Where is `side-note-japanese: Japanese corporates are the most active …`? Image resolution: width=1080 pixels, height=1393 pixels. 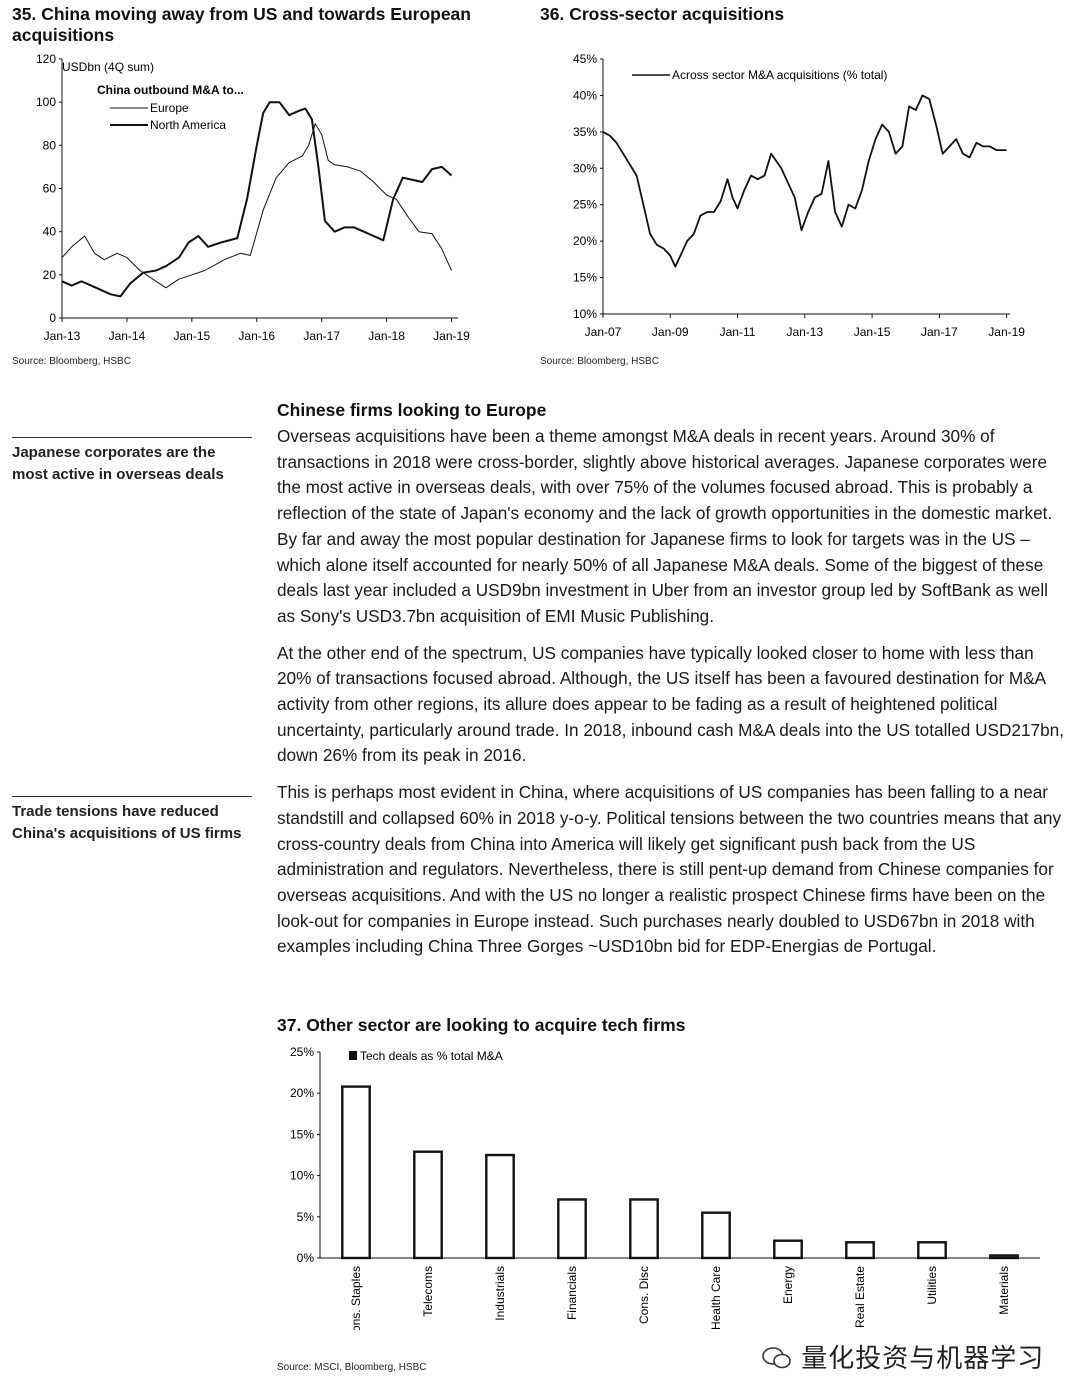 side-note-japanese: Japanese corporates are the most active … is located at coordinates (132, 461).